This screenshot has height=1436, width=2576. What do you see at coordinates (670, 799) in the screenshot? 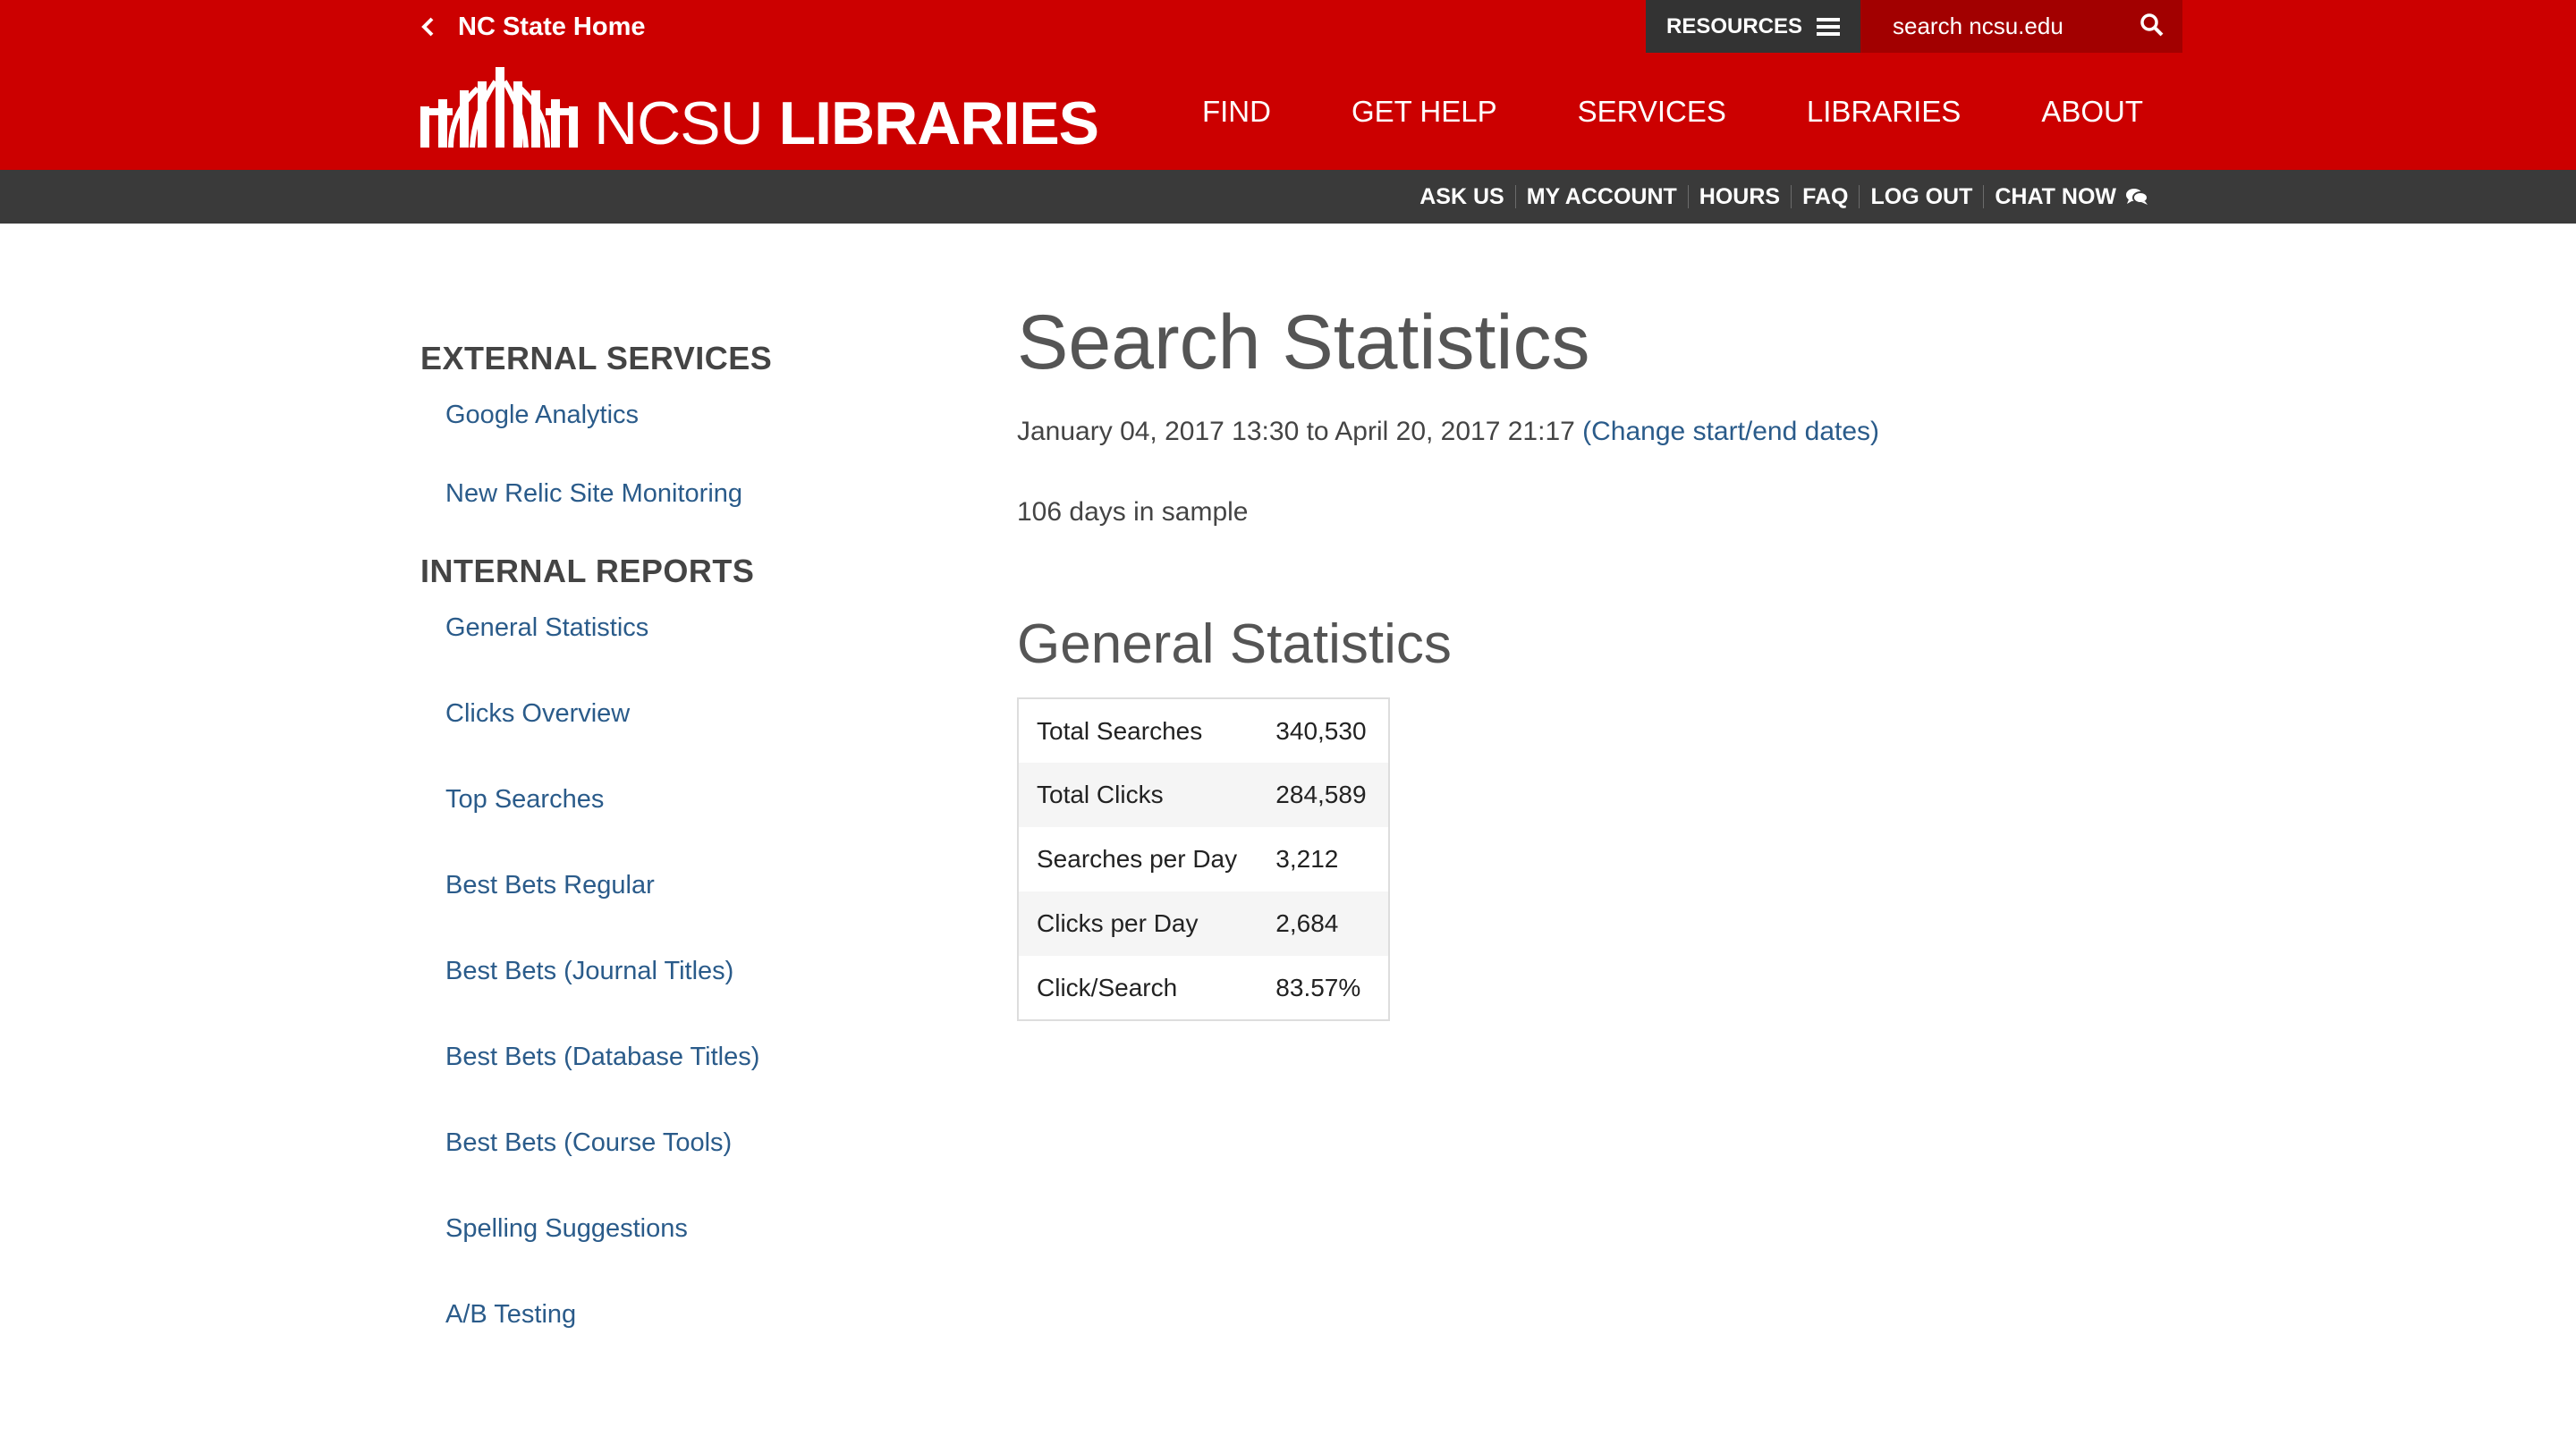
I see `list-item: Top Searches` at bounding box center [670, 799].